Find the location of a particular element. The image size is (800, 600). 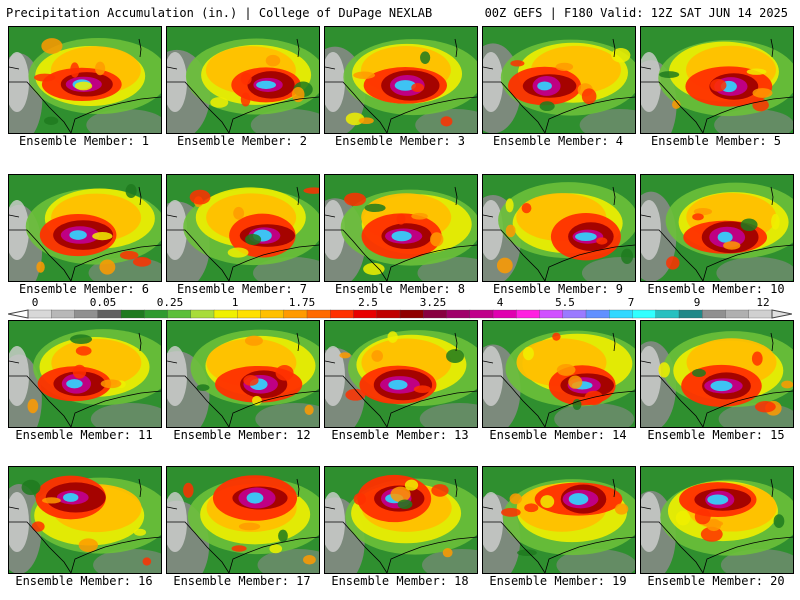

ensemble-member-caption: Ensemble Member: 12 is located at coordinates (242, 435).